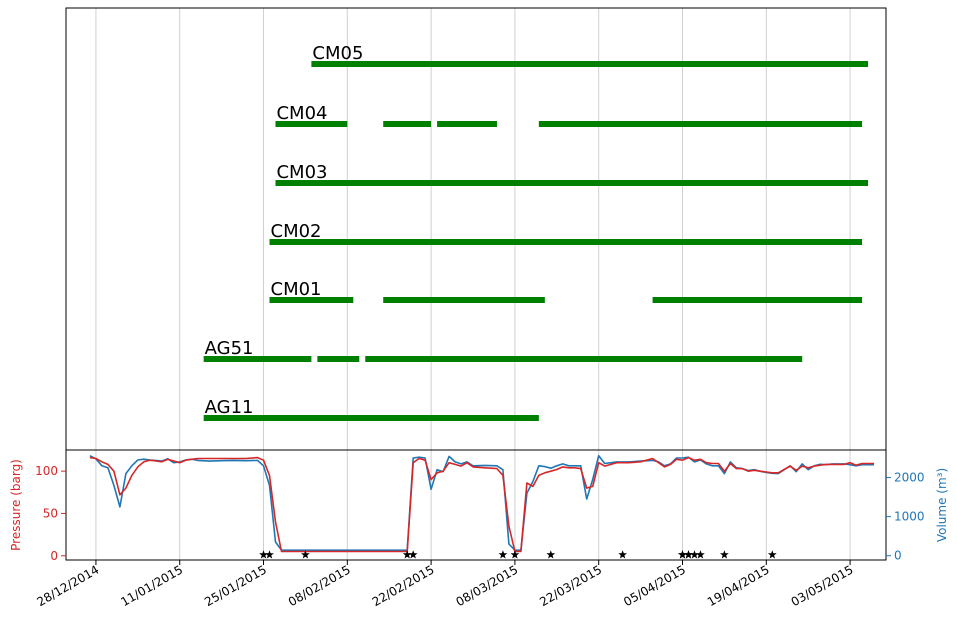  I want to click on well-label: CM04, so click(301, 113).